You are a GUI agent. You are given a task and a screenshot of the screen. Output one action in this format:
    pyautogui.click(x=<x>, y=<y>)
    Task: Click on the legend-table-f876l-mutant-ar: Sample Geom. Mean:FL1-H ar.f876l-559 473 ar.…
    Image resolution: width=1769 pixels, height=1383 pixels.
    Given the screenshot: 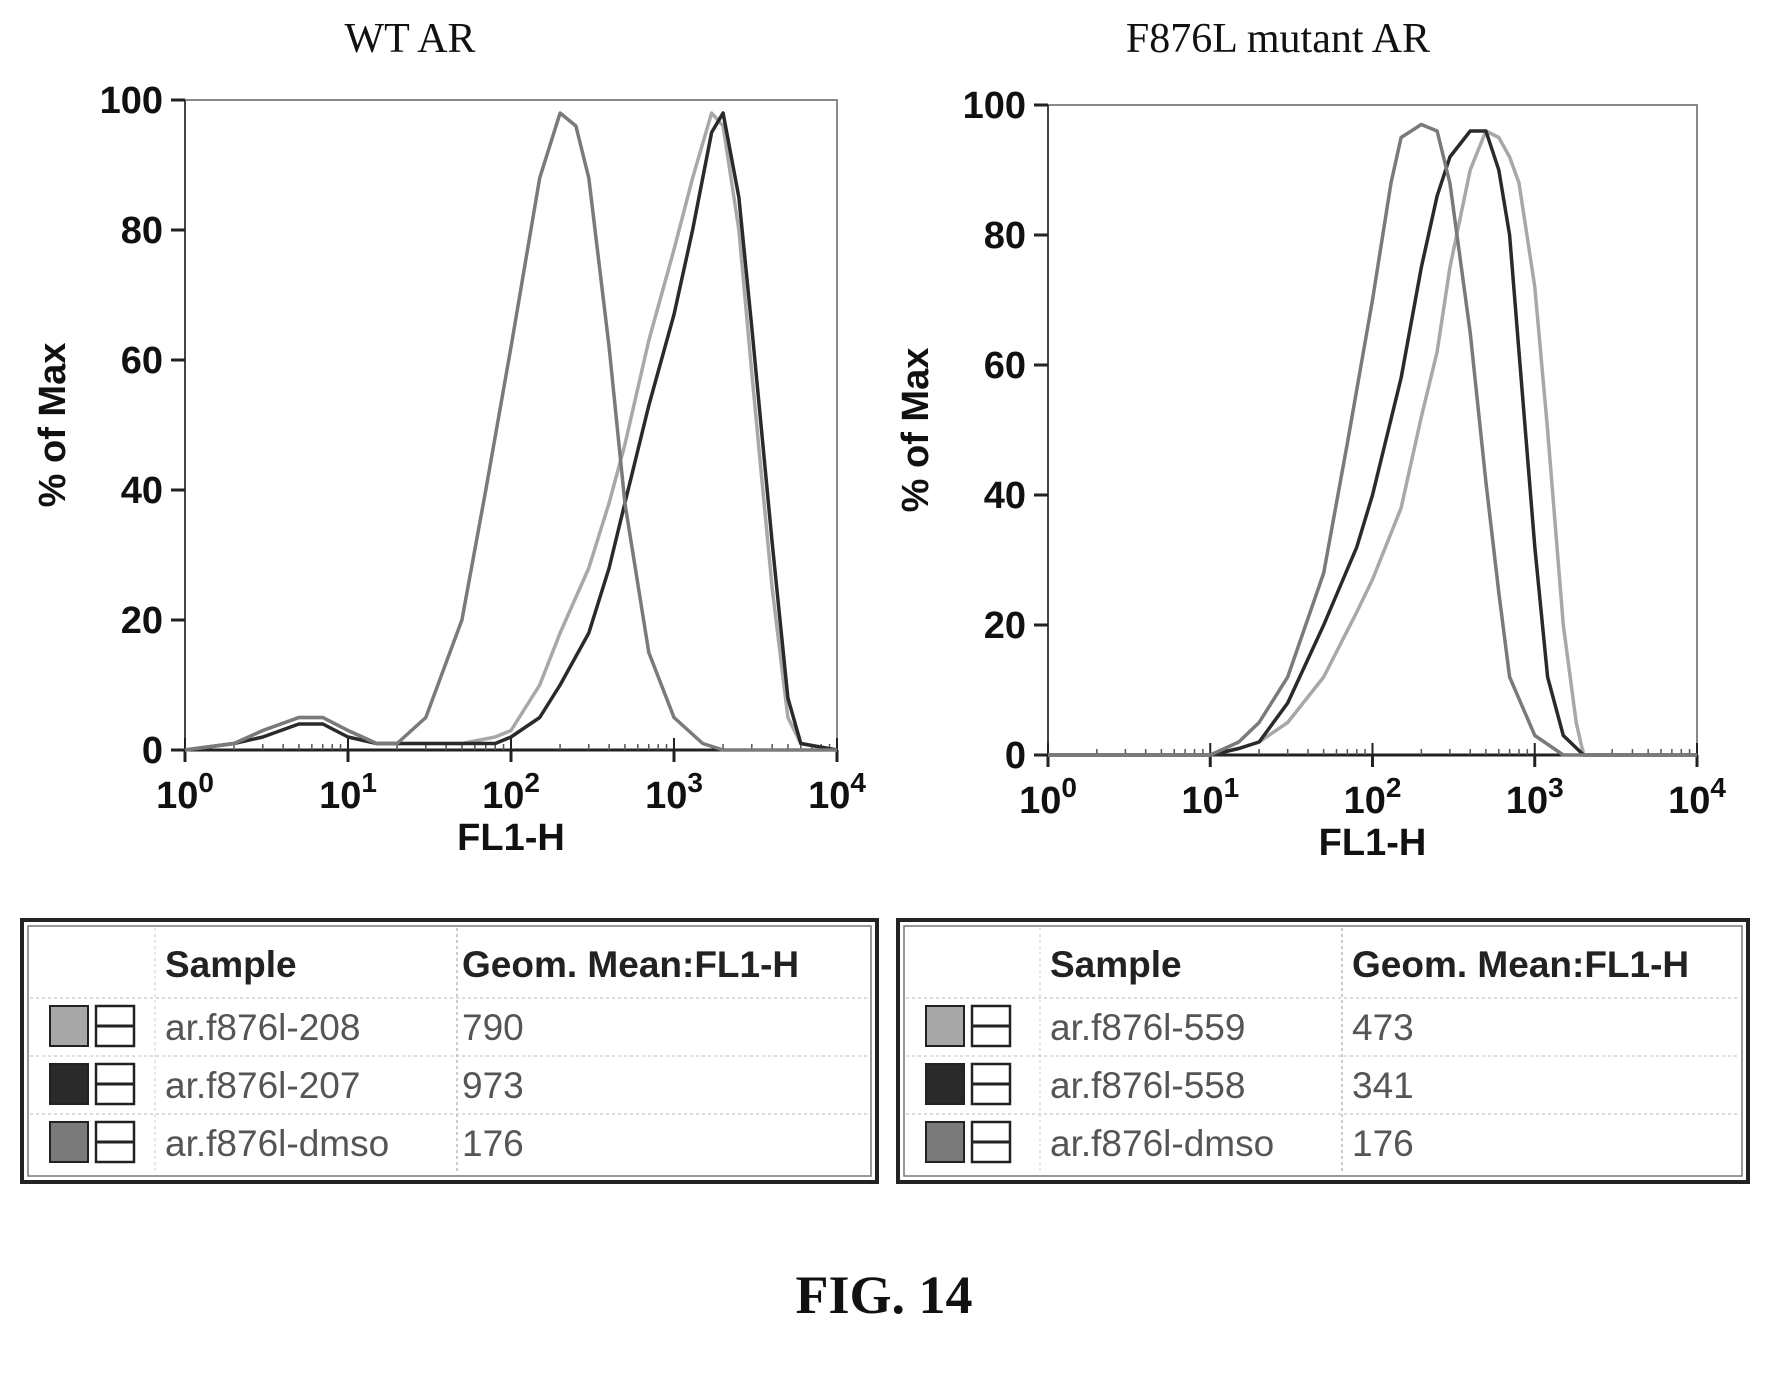 What is the action you would take?
    pyautogui.click(x=1323, y=1051)
    